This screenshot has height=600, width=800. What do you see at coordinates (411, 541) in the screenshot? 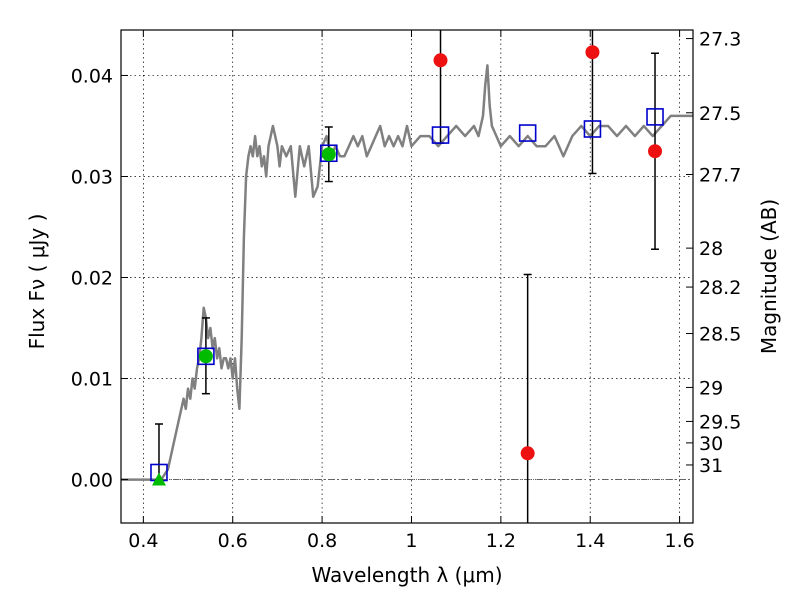
I see `x-tick-label: 1` at bounding box center [411, 541].